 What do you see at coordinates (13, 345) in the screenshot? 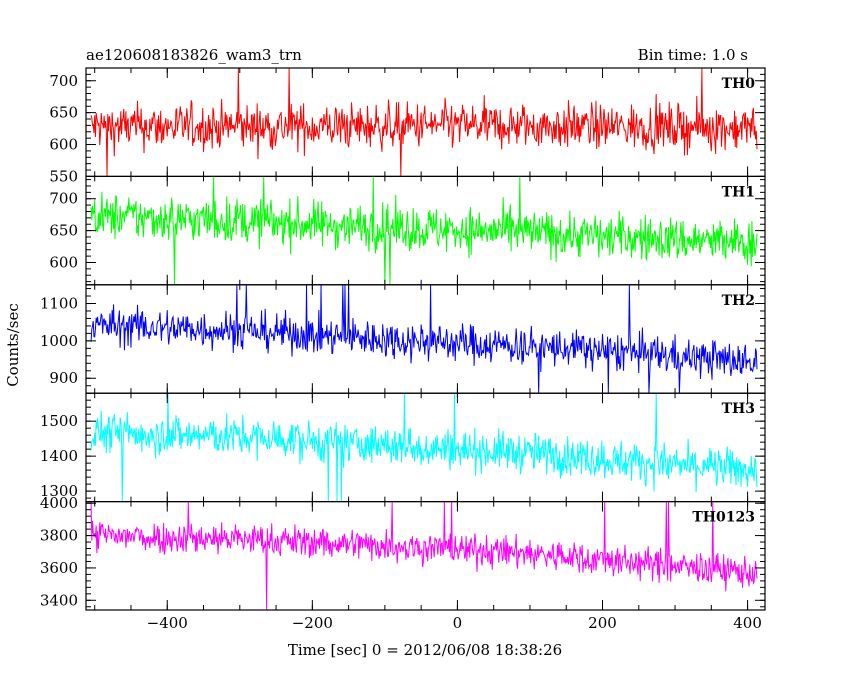
I see `y-axis-label: Counts/sec` at bounding box center [13, 345].